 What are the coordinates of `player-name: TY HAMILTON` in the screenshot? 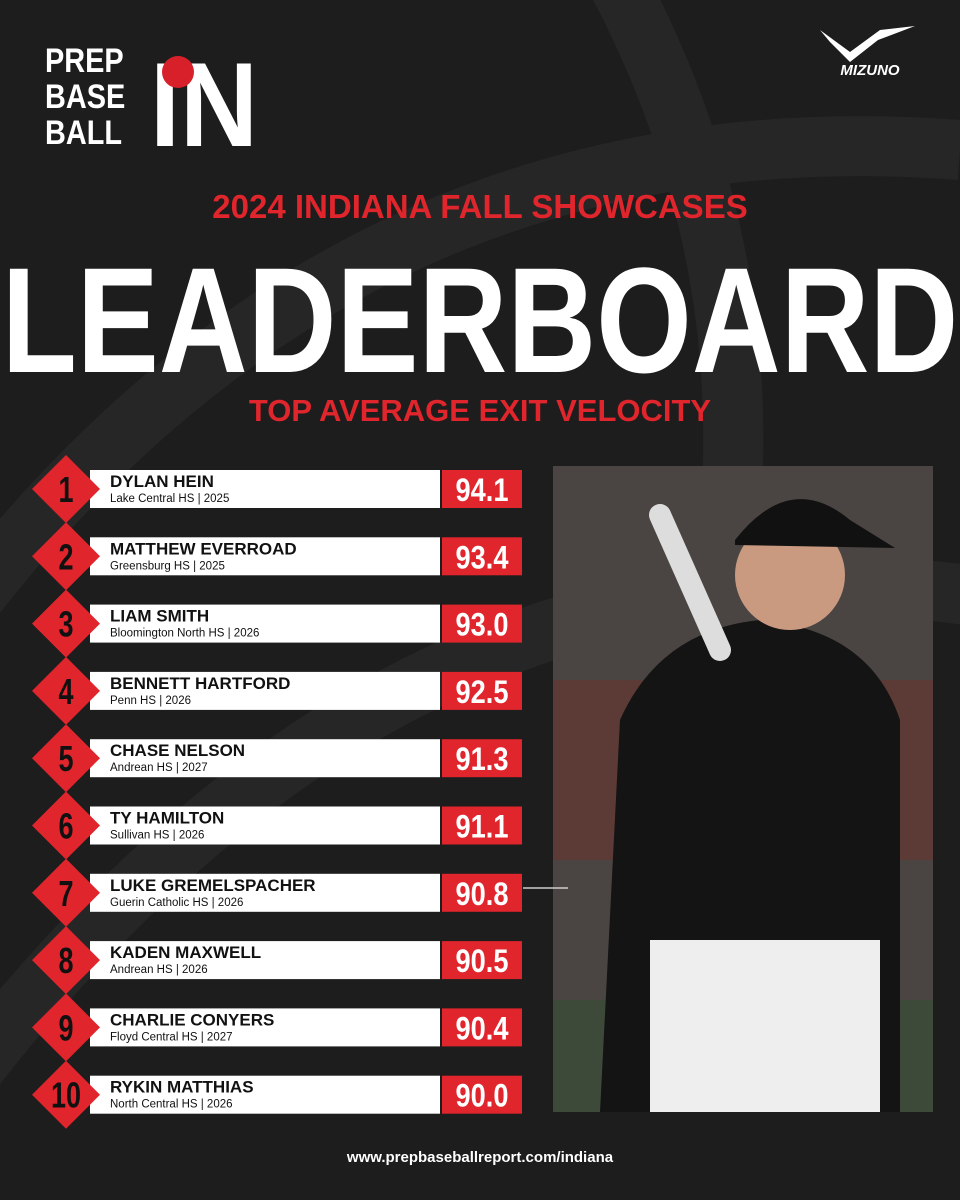 It's located at (167, 818).